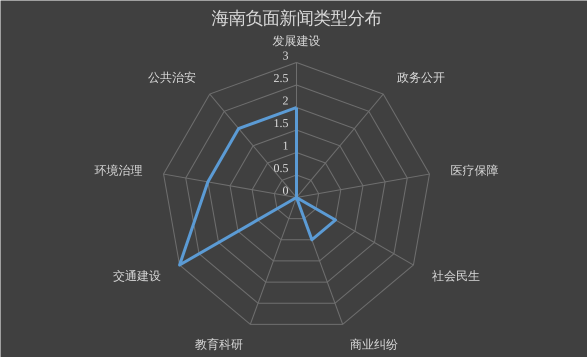 The width and height of the screenshot is (587, 357). Describe the element at coordinates (281, 123) in the screenshot. I see `y-tick-label: 1.5` at that location.